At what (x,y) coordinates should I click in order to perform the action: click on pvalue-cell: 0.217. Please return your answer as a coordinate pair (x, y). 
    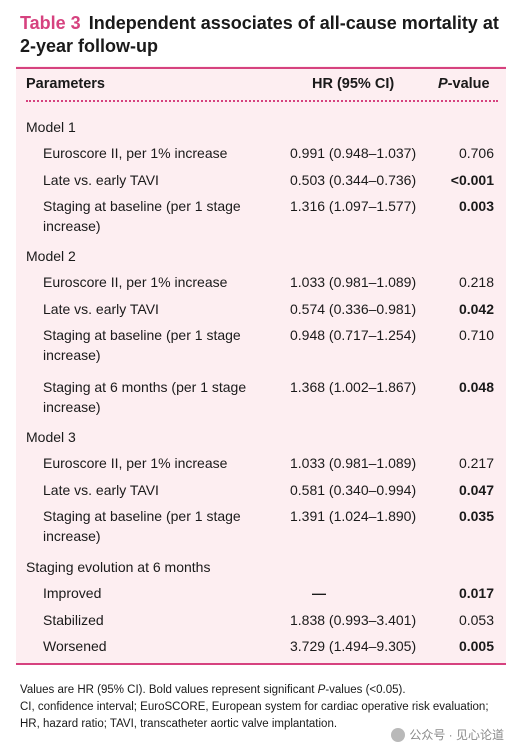
    Looking at the image, I should click on (476, 463).